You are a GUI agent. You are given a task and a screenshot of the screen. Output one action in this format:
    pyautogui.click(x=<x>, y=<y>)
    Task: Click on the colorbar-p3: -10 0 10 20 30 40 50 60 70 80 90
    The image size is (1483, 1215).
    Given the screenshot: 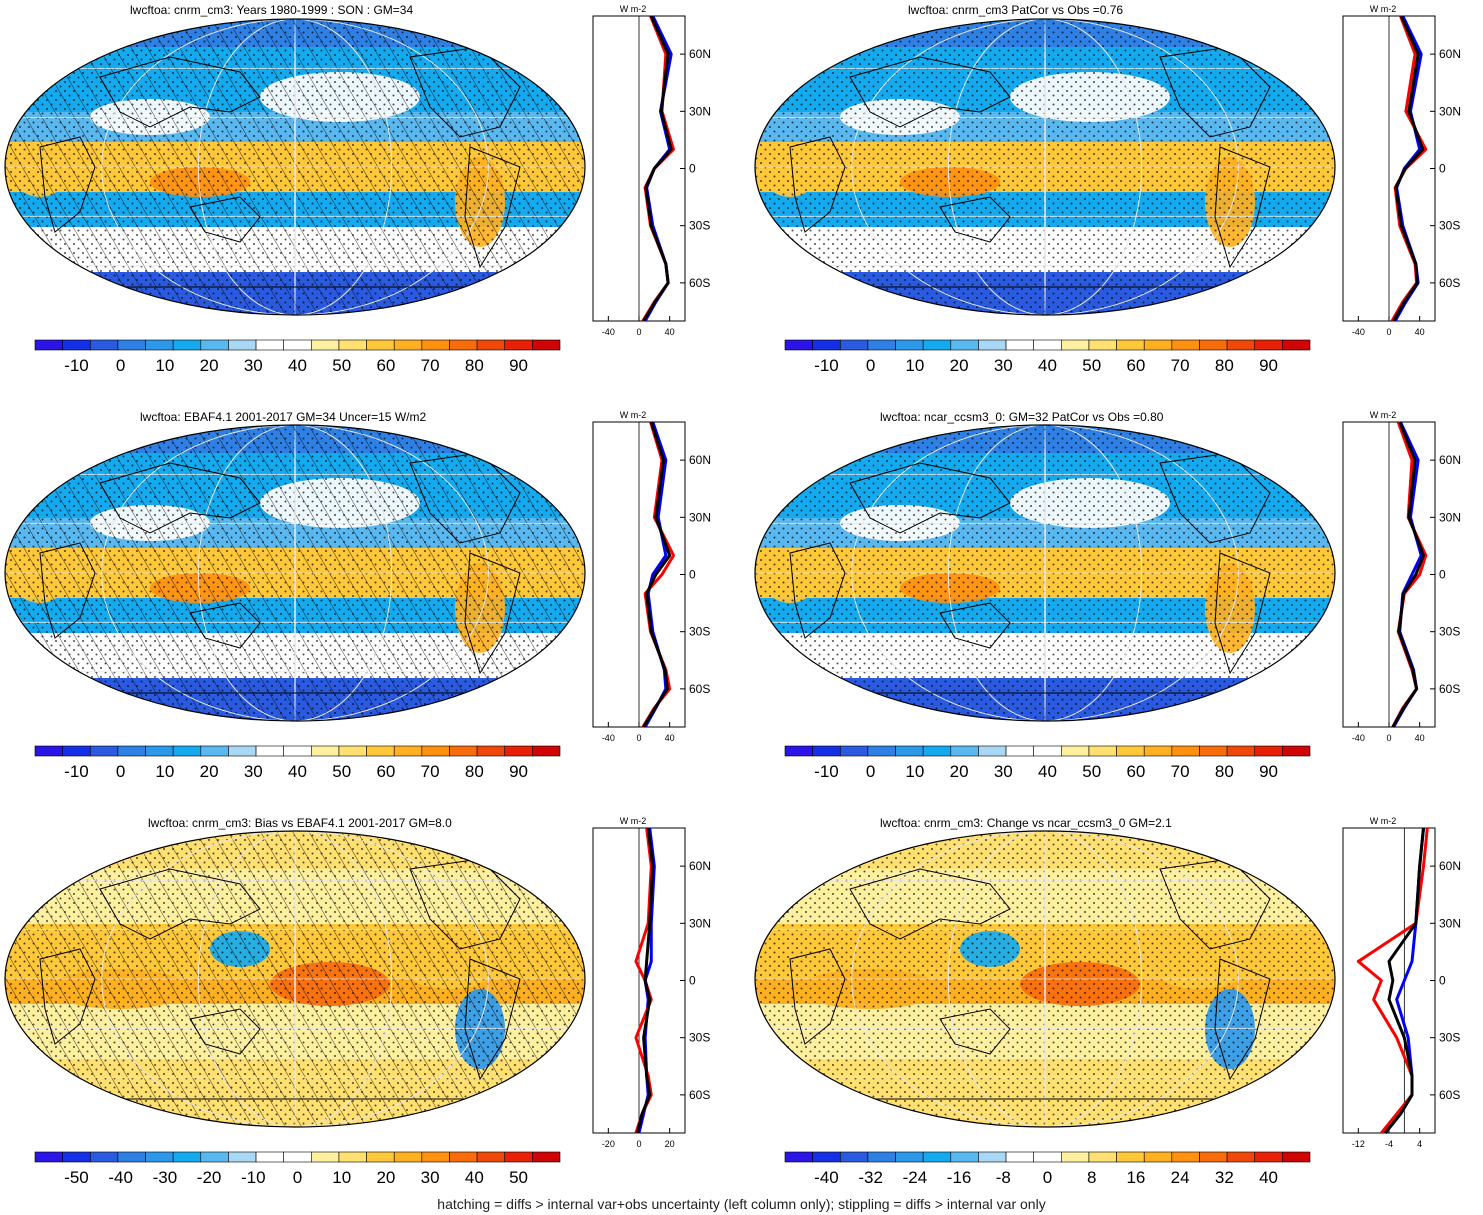 What is the action you would take?
    pyautogui.click(x=297, y=763)
    